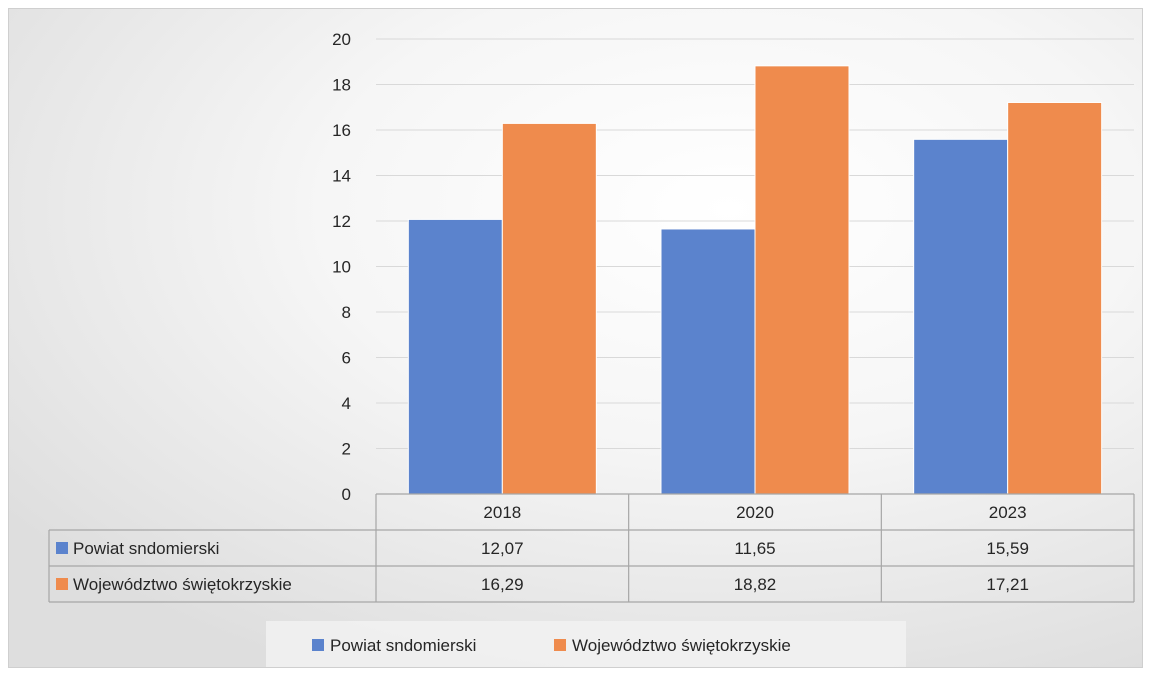 The width and height of the screenshot is (1151, 674). I want to click on y-tick-label: 6, so click(346, 358).